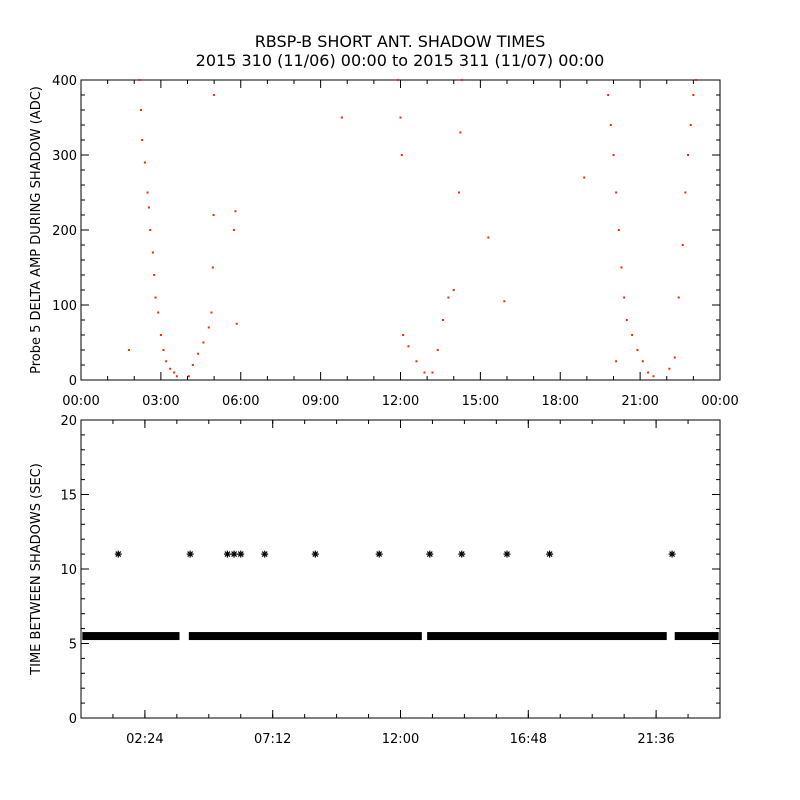 This screenshot has height=800, width=800. Describe the element at coordinates (655, 739) in the screenshot. I see `x-tick-label: 21:36` at that location.